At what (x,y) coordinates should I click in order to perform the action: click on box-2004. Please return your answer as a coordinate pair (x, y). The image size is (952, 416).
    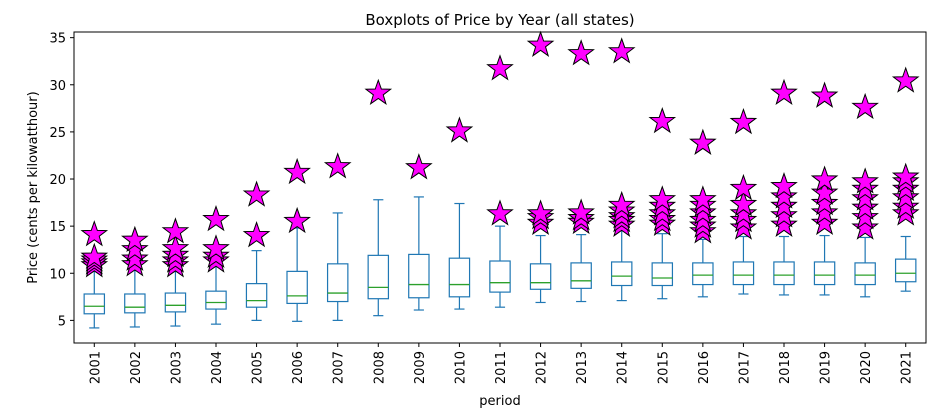
    Looking at the image, I should click on (216, 295).